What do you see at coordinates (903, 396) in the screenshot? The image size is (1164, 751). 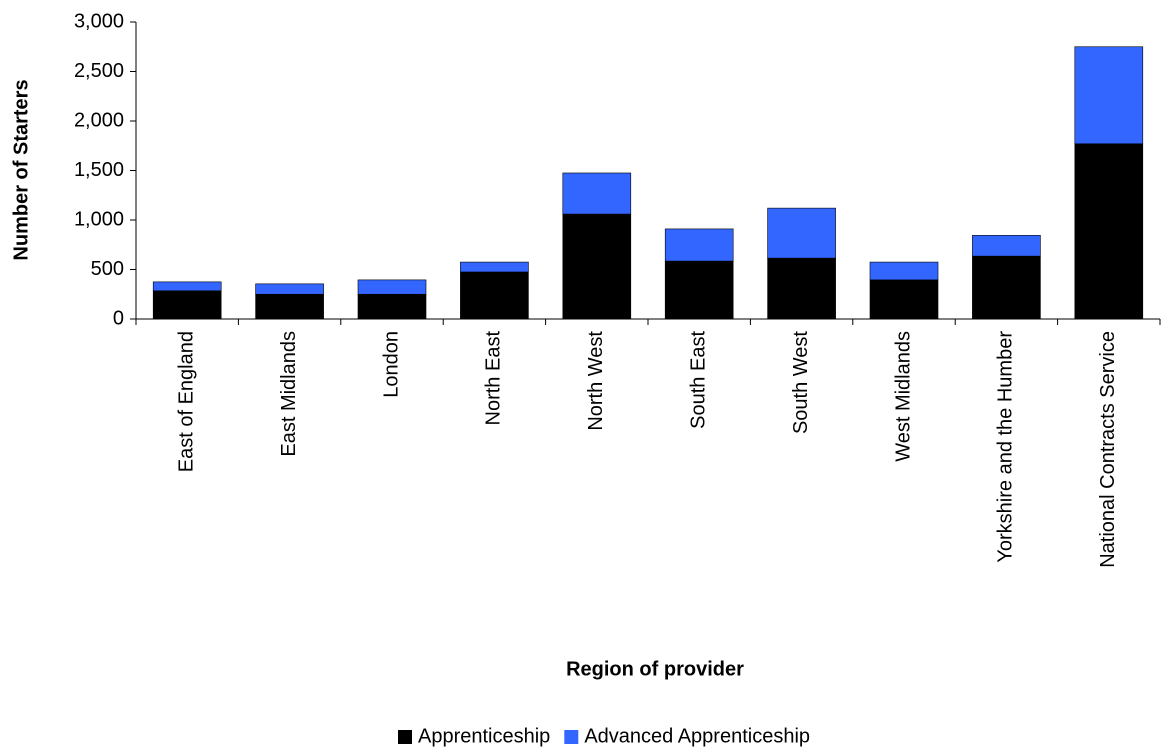 I see `x-tick-label: West Midlands` at bounding box center [903, 396].